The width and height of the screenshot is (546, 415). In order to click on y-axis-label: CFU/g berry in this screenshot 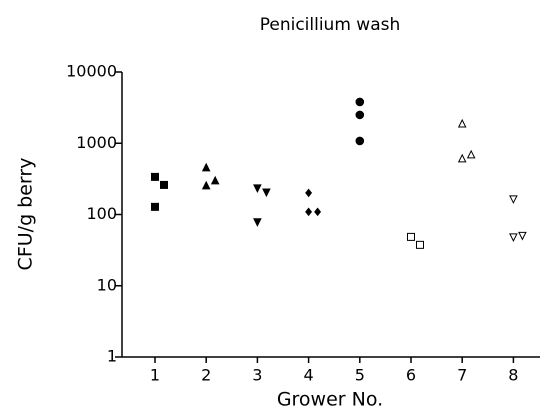, I will do `click(26, 214)`.